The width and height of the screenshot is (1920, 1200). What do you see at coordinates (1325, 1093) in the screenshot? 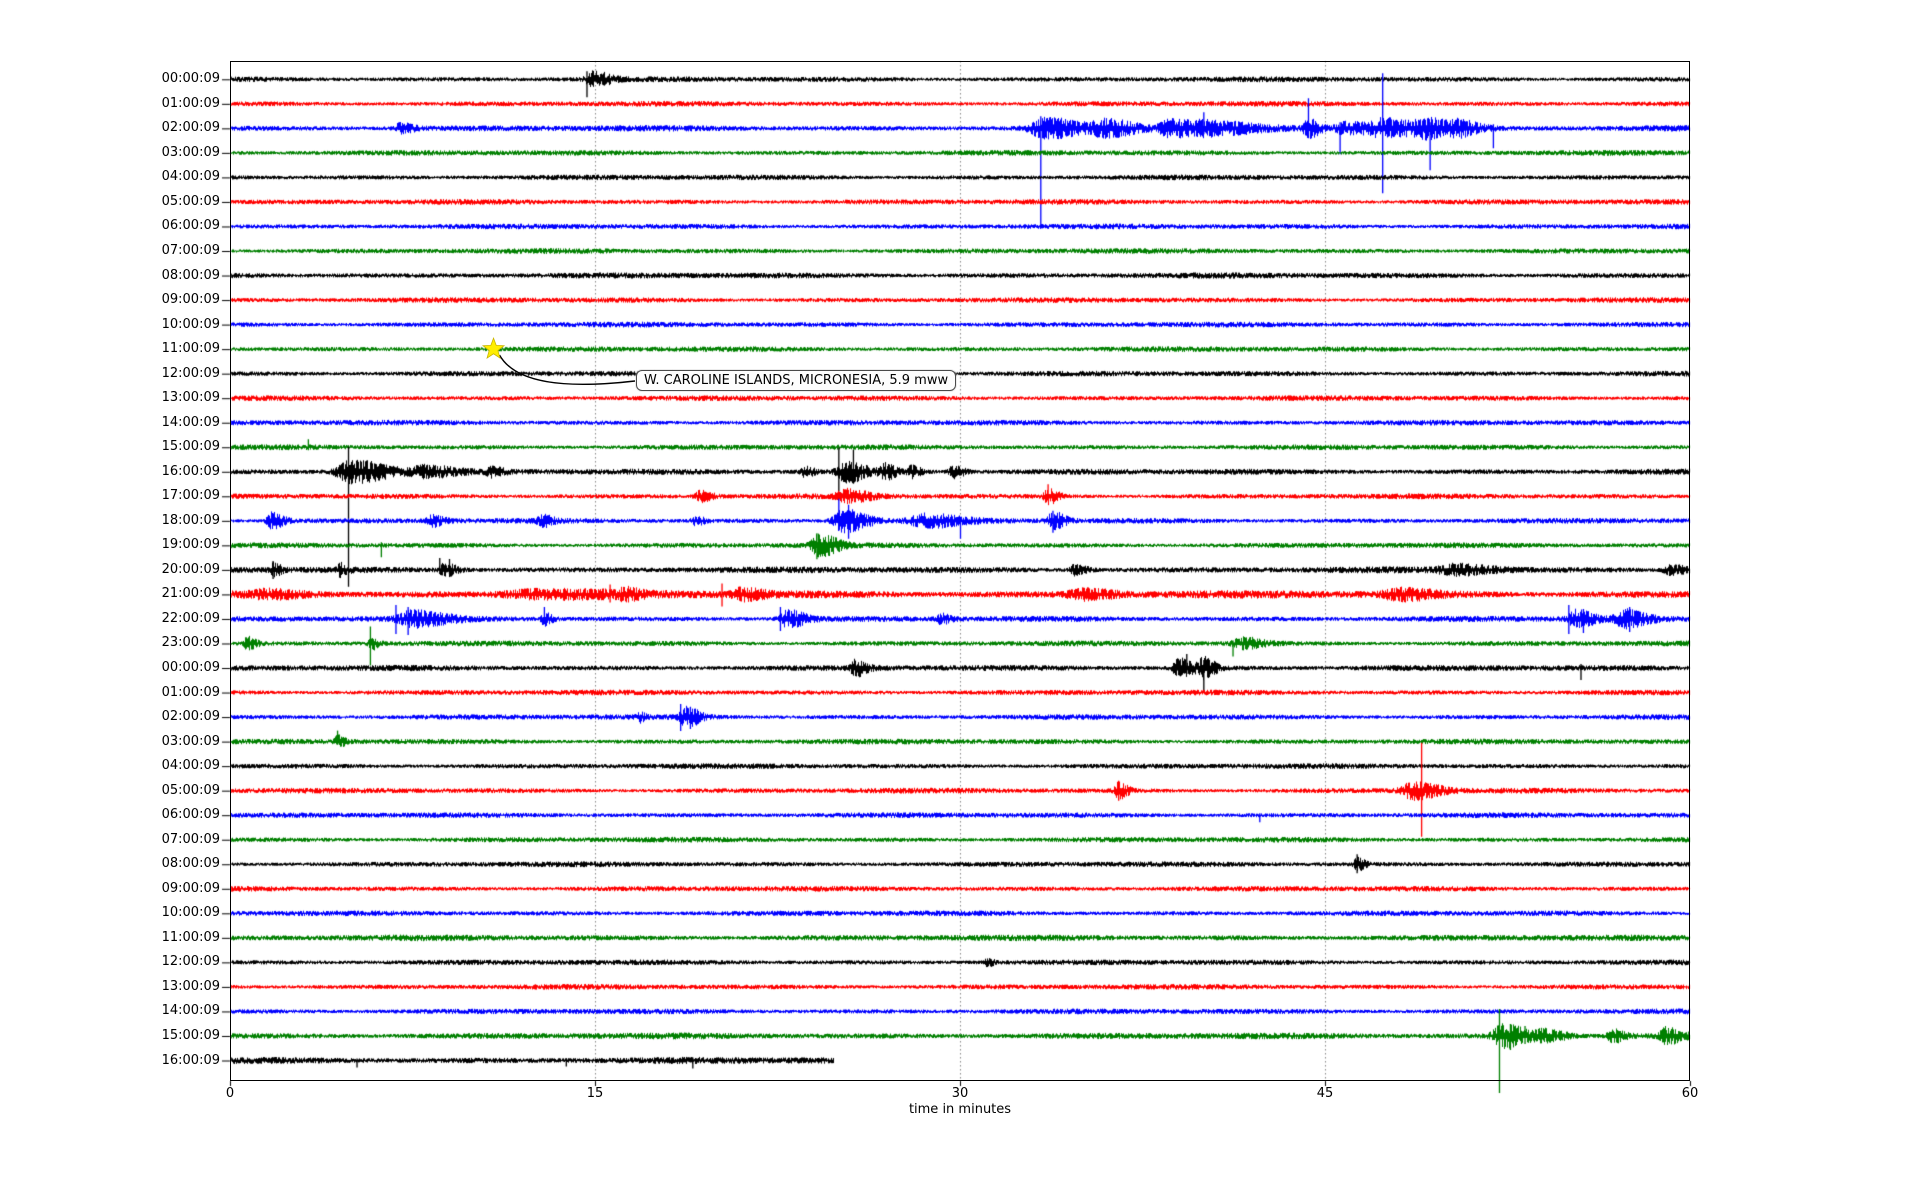
I see `x-tick-label: 45` at bounding box center [1325, 1093].